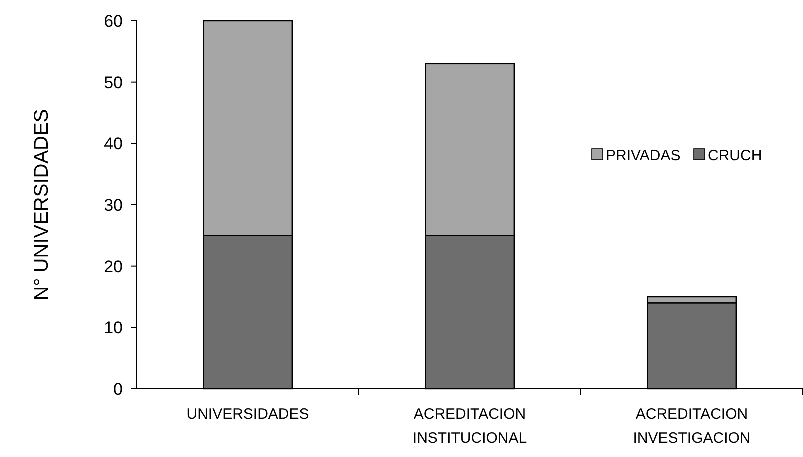 The width and height of the screenshot is (803, 457). I want to click on x-tick-label: UNIVERSIDADES, so click(248, 414).